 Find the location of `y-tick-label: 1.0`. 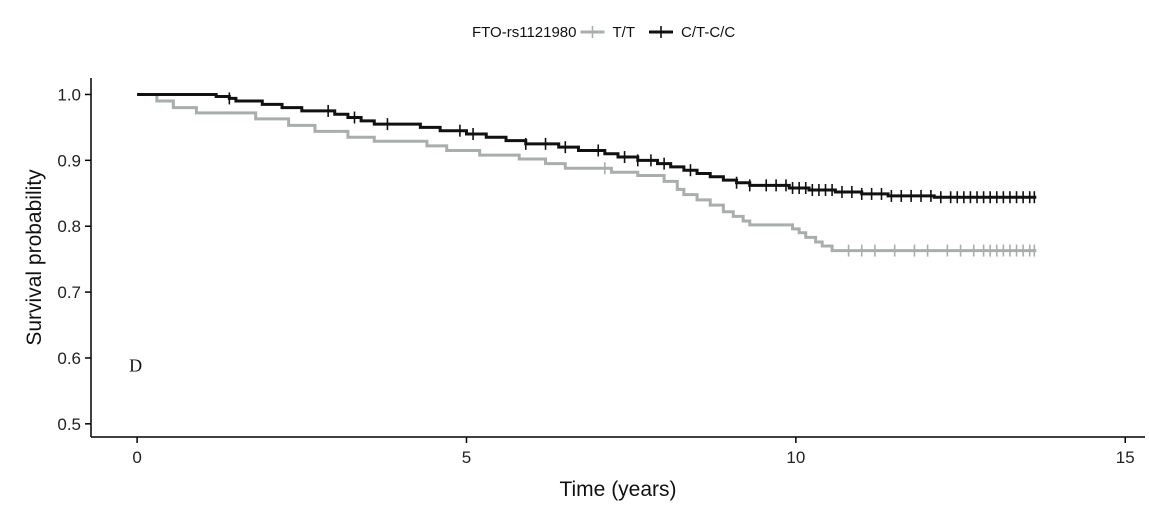

y-tick-label: 1.0 is located at coordinates (69, 94).